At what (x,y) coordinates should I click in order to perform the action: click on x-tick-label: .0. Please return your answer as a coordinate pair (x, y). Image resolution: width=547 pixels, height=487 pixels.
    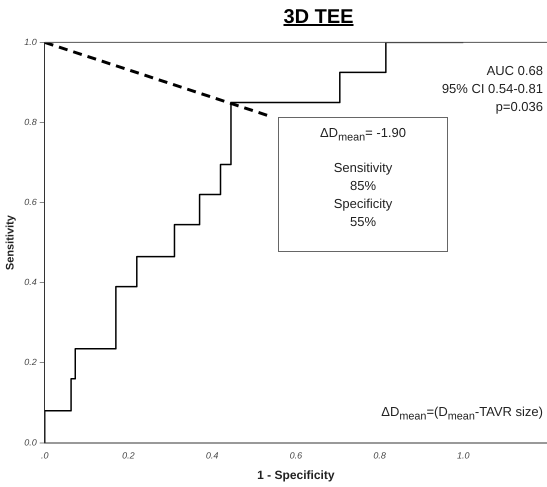
    Looking at the image, I should click on (44, 455).